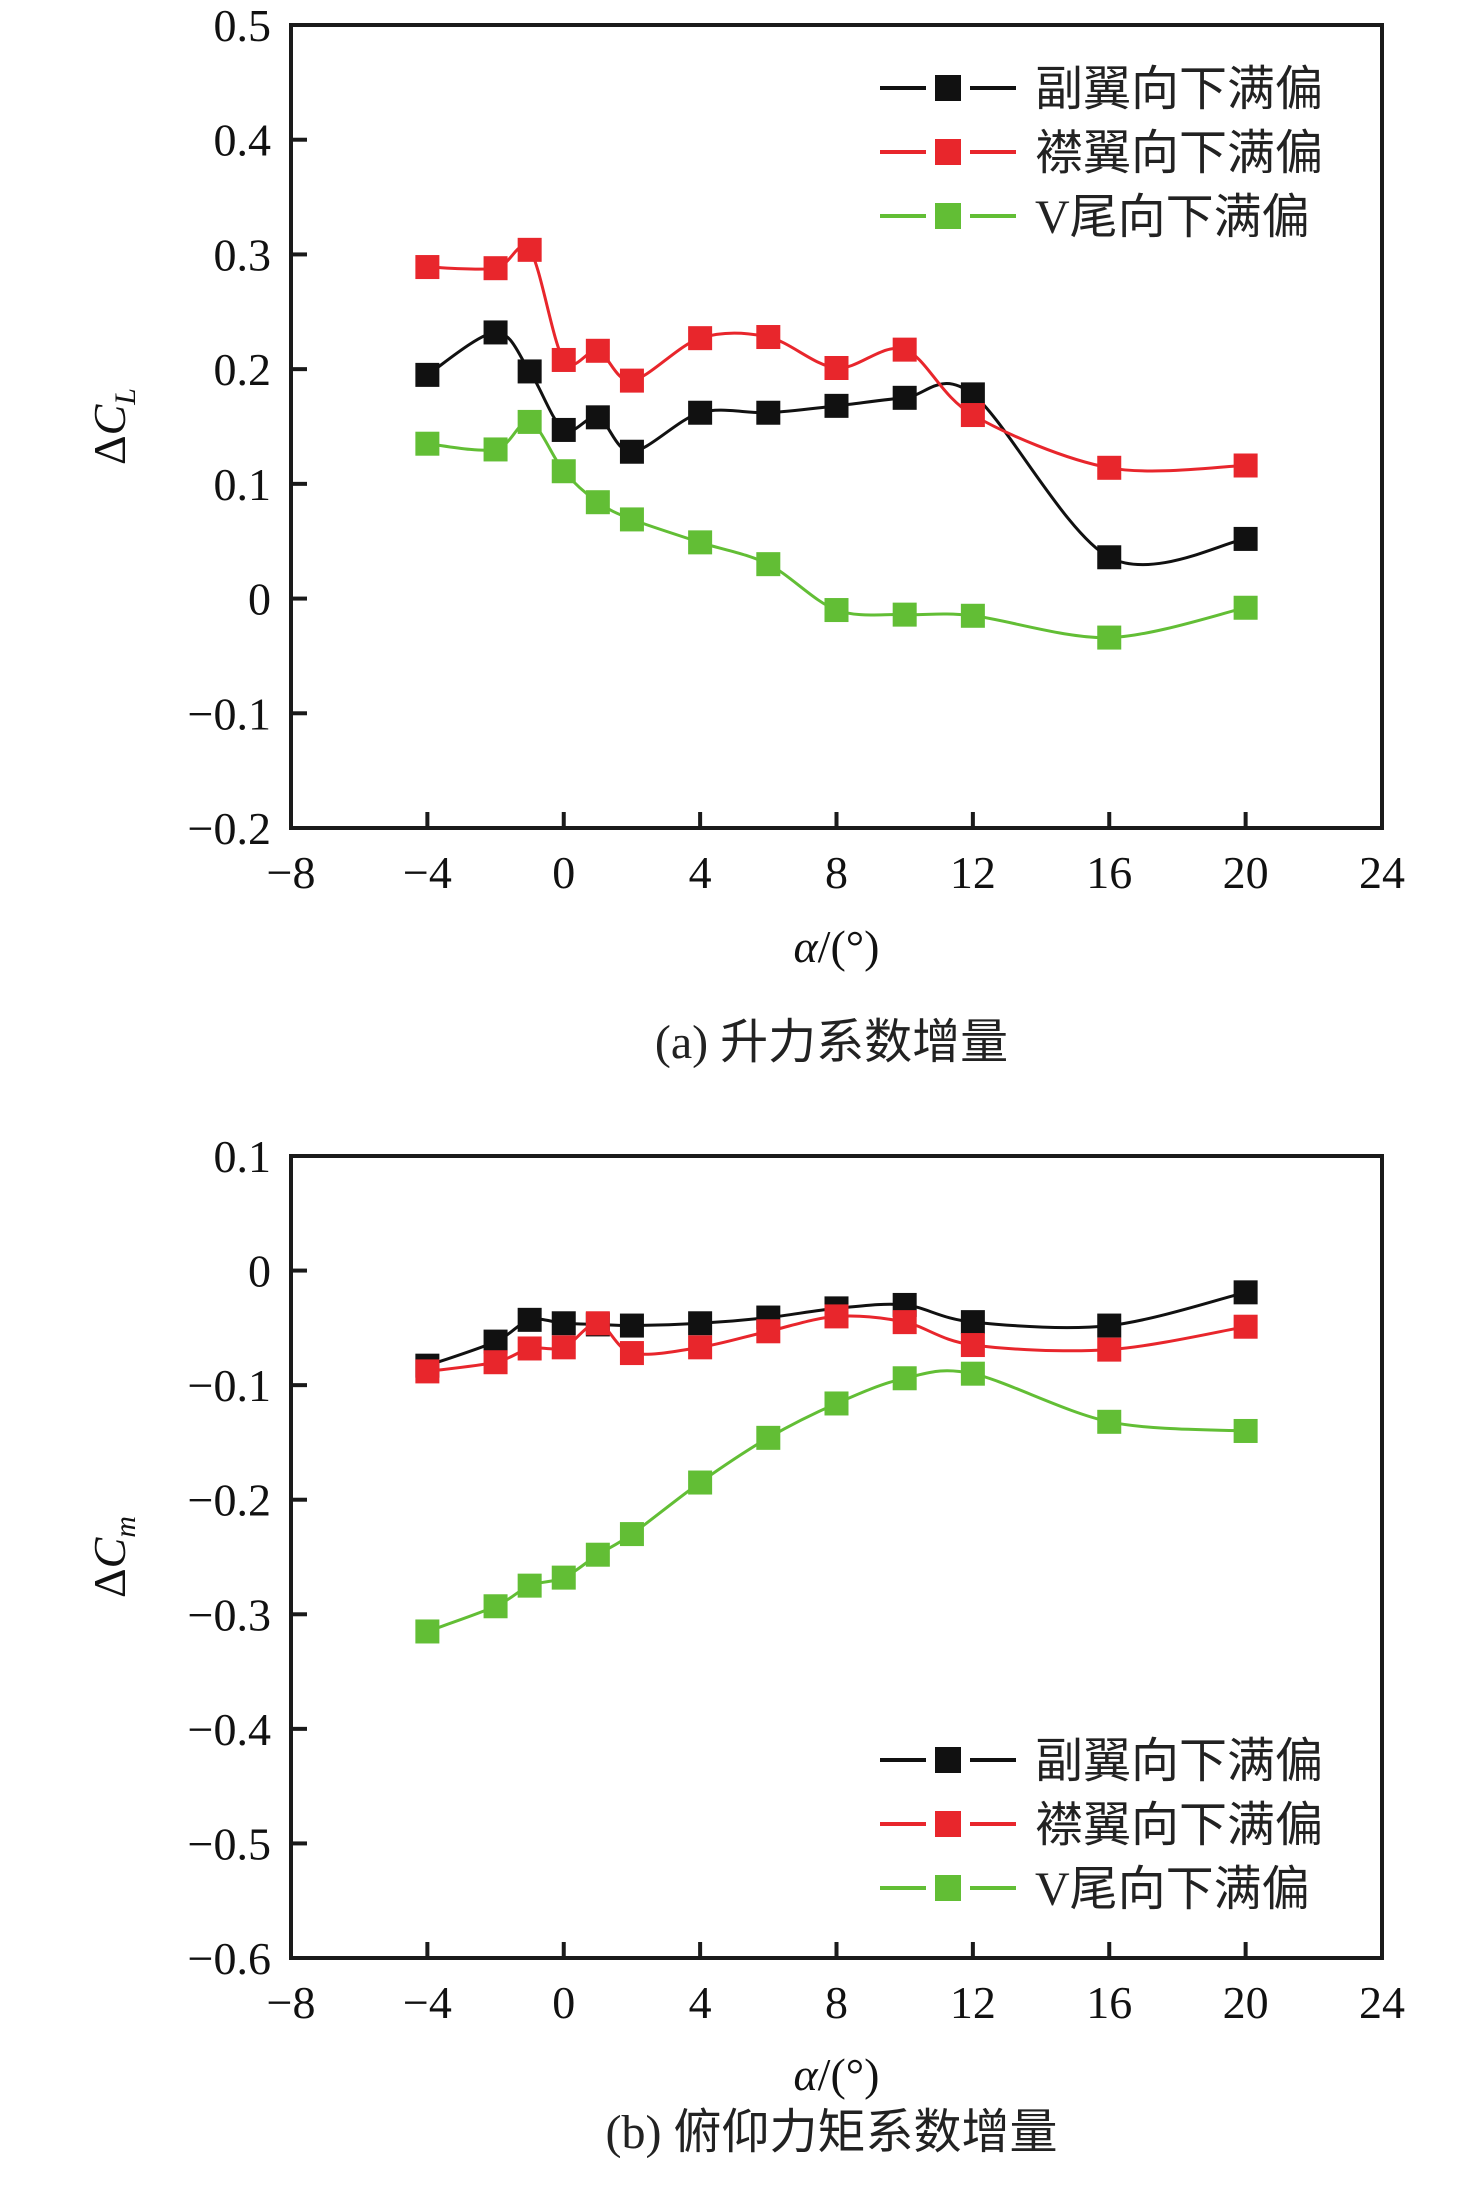  What do you see at coordinates (700, 872) in the screenshot?
I see `x-tick-label: 4` at bounding box center [700, 872].